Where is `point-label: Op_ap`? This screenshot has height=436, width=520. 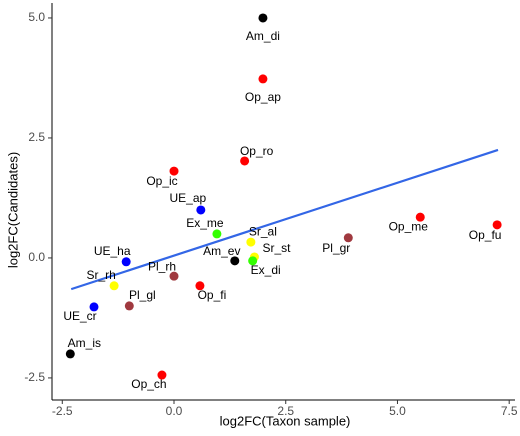
point-label: Op_ap is located at coordinates (263, 97).